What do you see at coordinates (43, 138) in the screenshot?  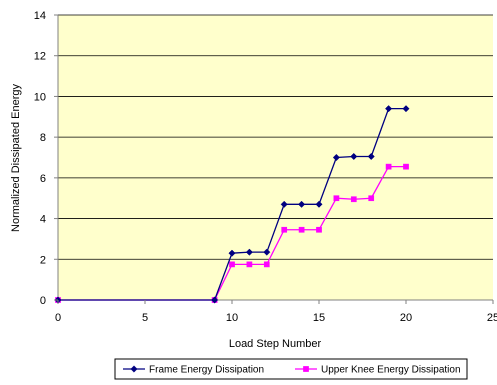 I see `y-tick-label: 8` at bounding box center [43, 138].